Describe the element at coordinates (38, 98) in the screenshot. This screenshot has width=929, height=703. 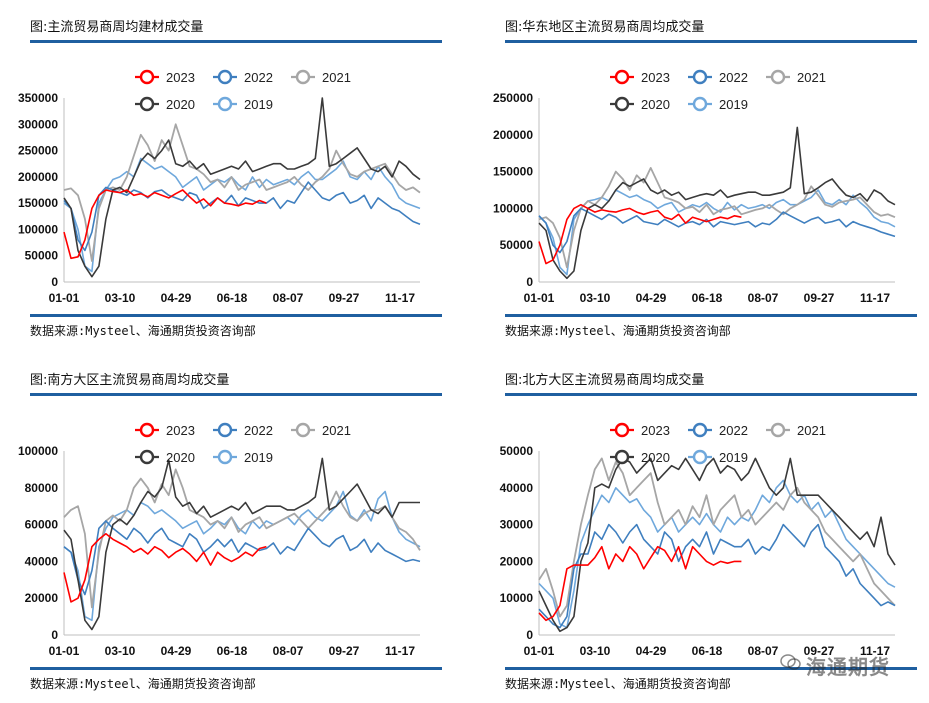
I see `y-tick-label: 350000` at that location.